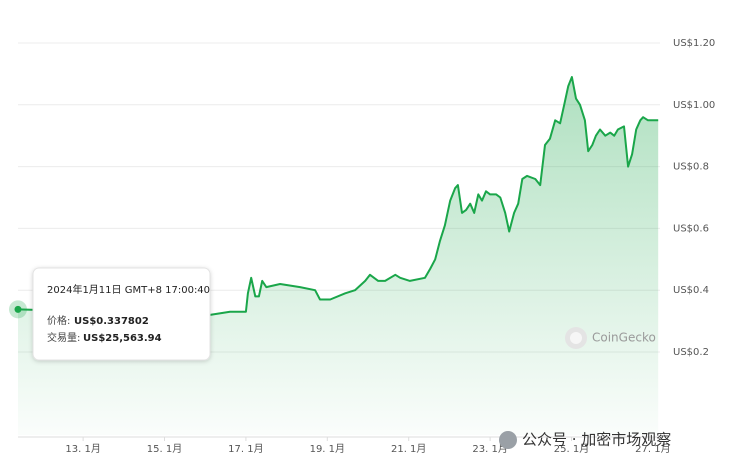  Describe the element at coordinates (596, 440) in the screenshot. I see `watermark: 公众号 · 加密市场观察` at that location.